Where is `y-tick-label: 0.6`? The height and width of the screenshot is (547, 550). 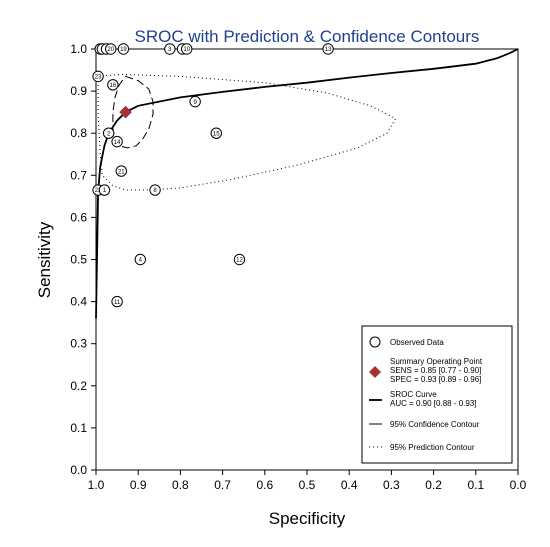 y-tick-label: 0.6 is located at coordinates (78, 217).